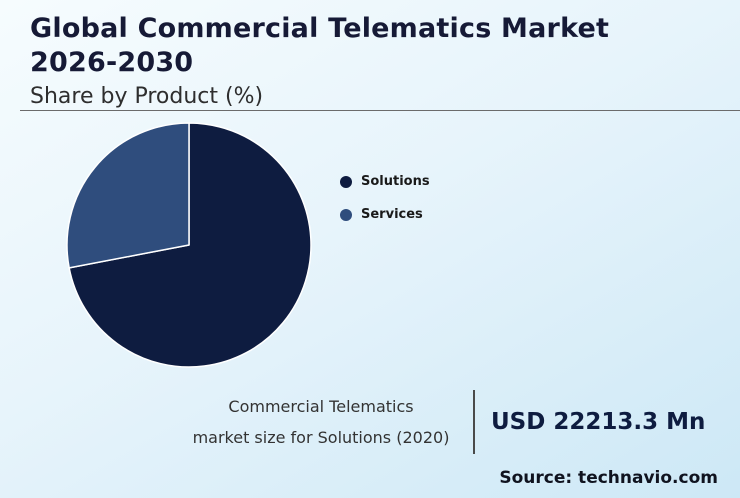  Describe the element at coordinates (346, 214) in the screenshot. I see `legend-swatch-services` at that location.